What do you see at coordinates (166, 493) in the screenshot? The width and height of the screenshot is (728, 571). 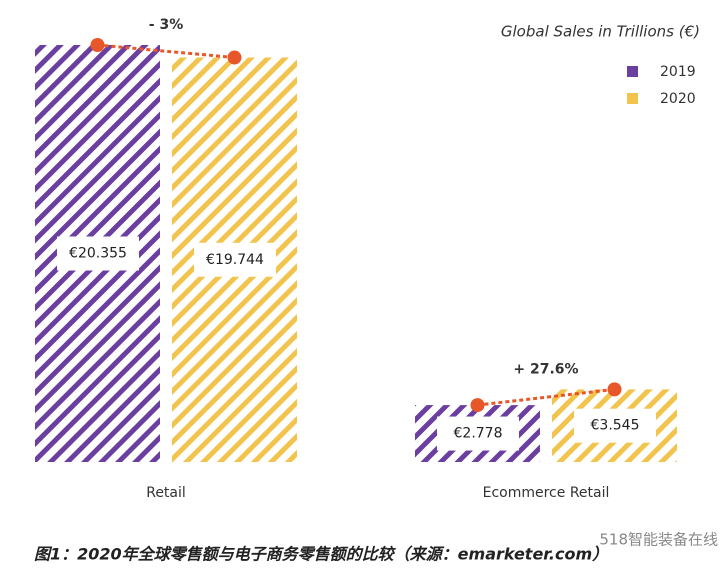 I see `x-tick-label: Retail` at bounding box center [166, 493].